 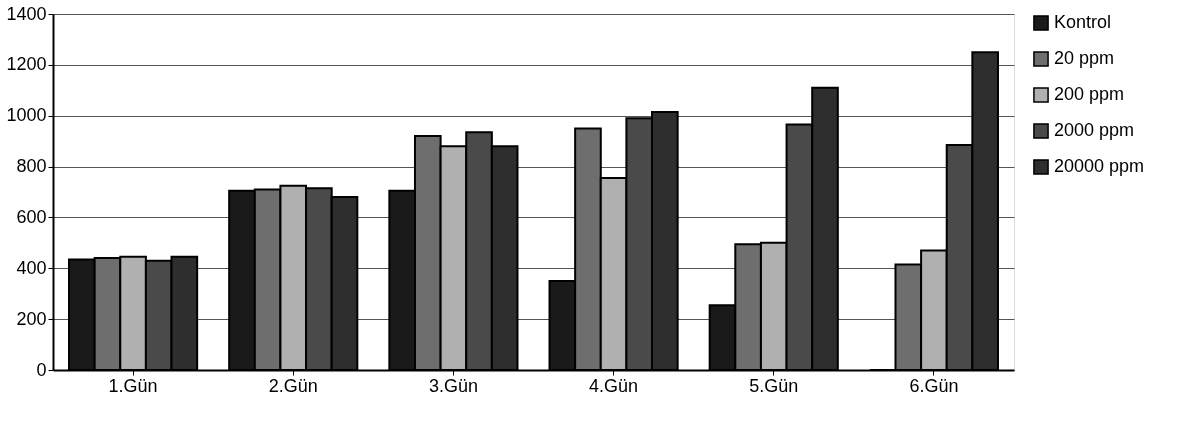 What do you see at coordinates (1084, 58) in the screenshot?
I see `legend-label: 20 ppm` at bounding box center [1084, 58].